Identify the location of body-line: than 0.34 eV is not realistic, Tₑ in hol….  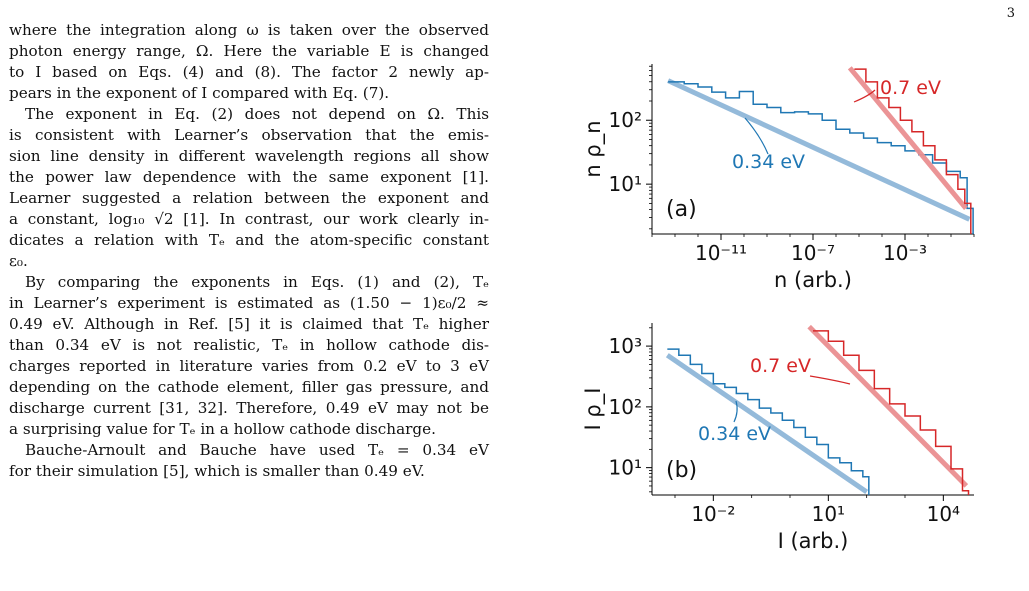
(249, 345).